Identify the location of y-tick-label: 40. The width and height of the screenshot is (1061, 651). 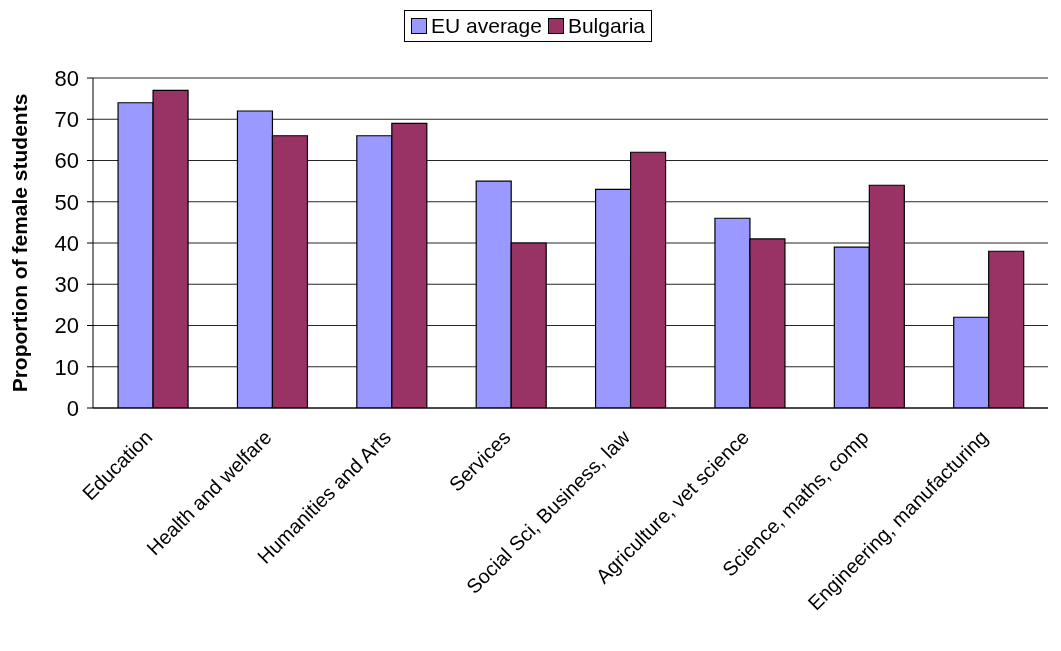
(66, 243).